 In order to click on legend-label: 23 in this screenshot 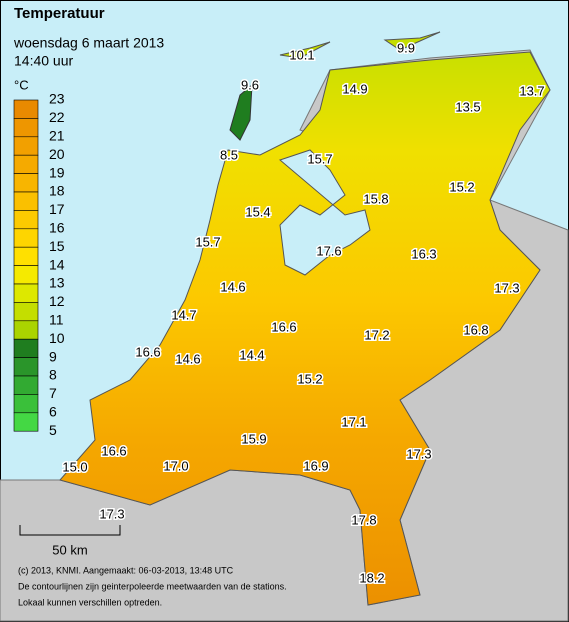, I will do `click(57, 99)`.